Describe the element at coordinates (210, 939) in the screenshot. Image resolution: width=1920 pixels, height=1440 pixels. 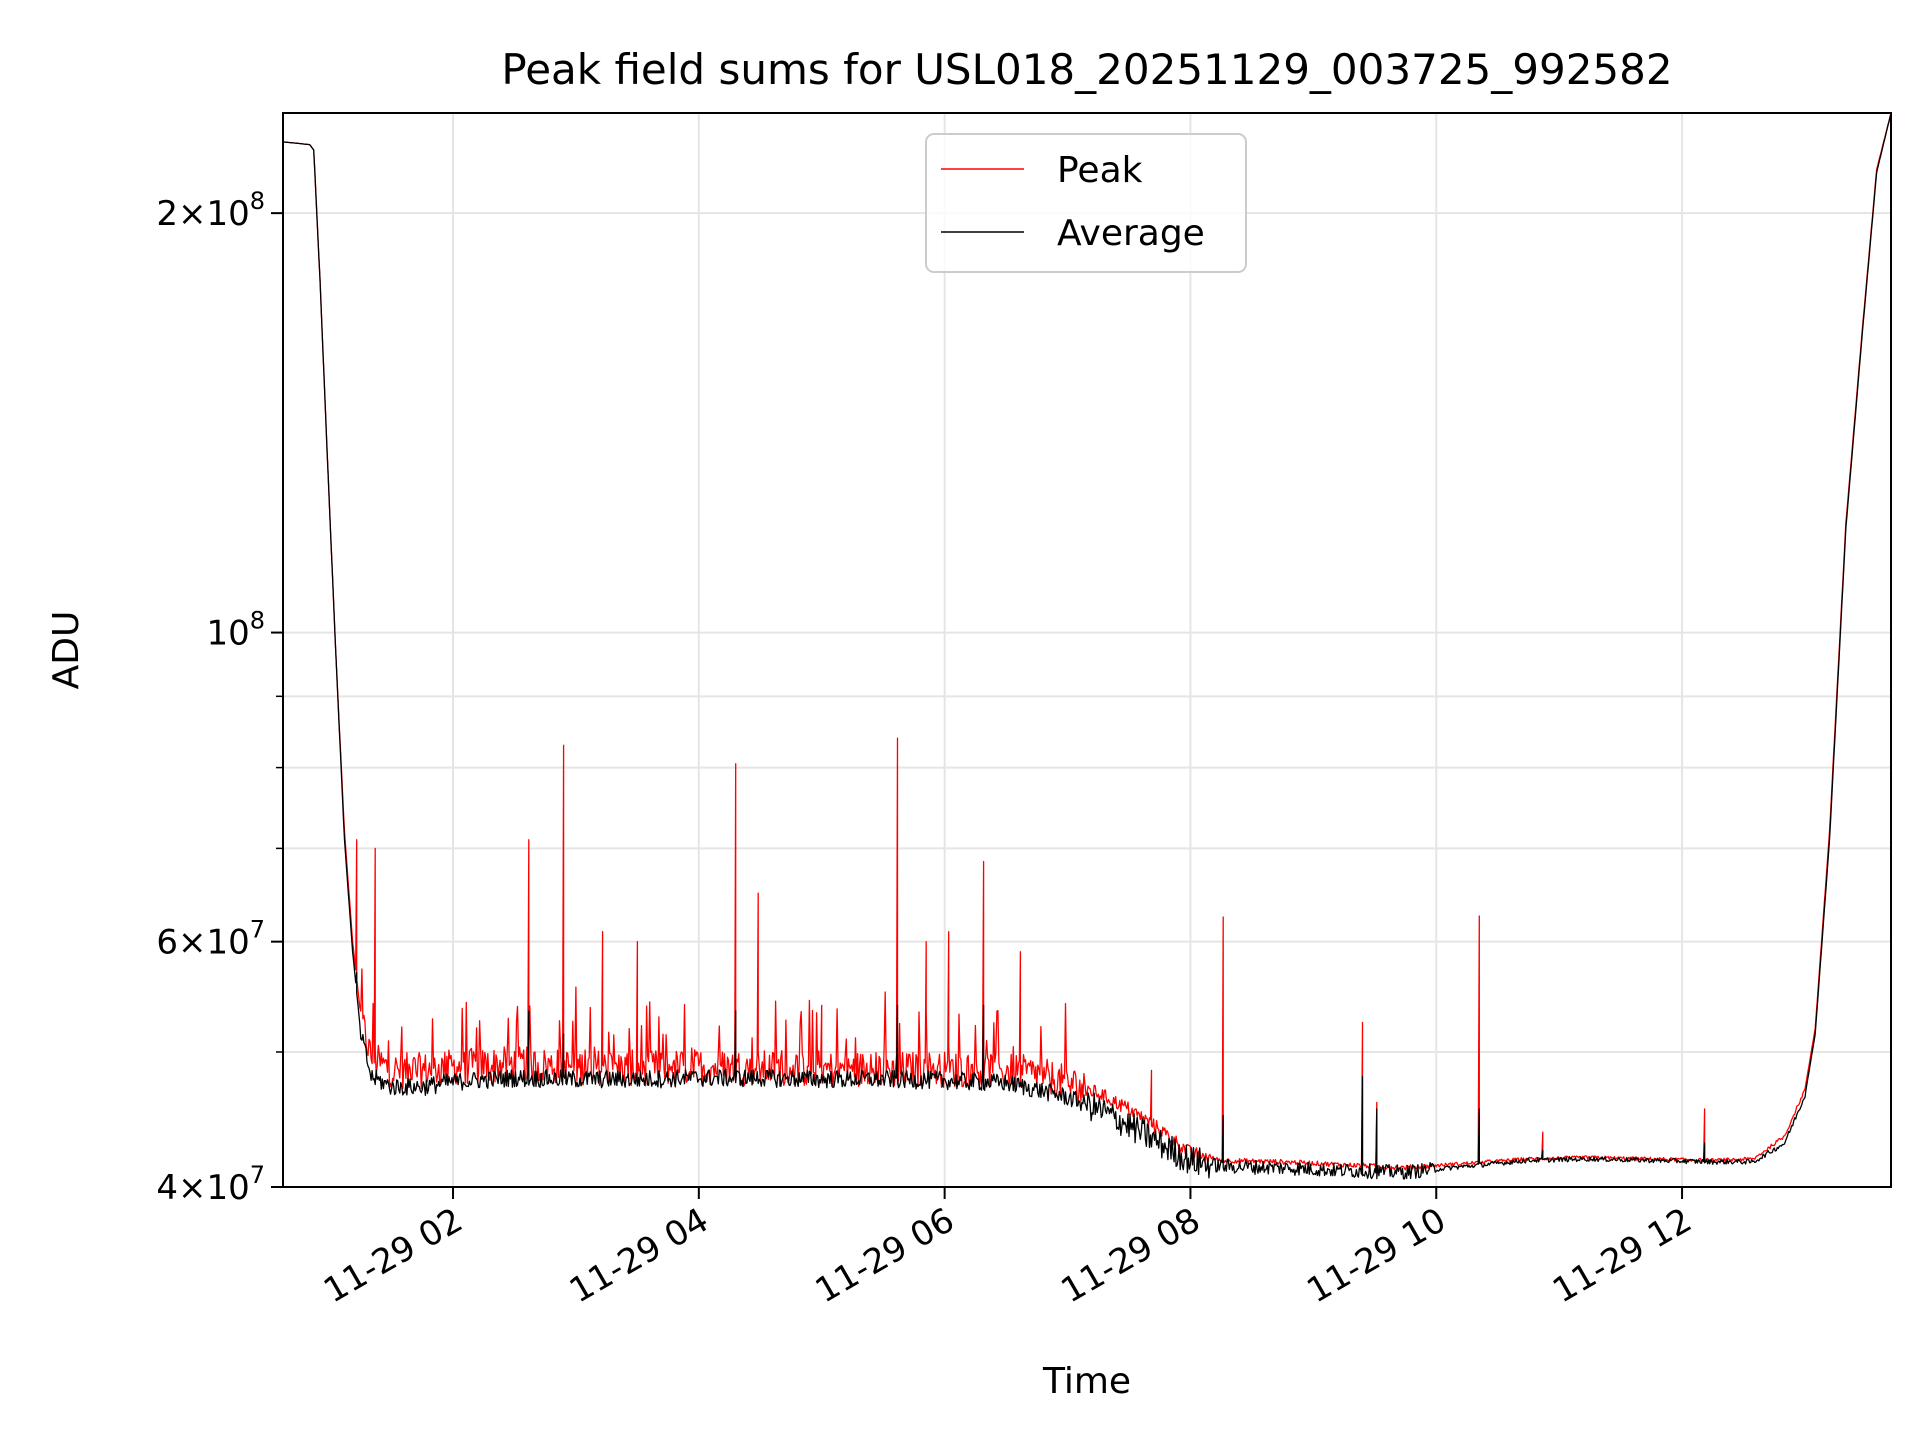
I see `y-tick-label: 6×107` at that location.